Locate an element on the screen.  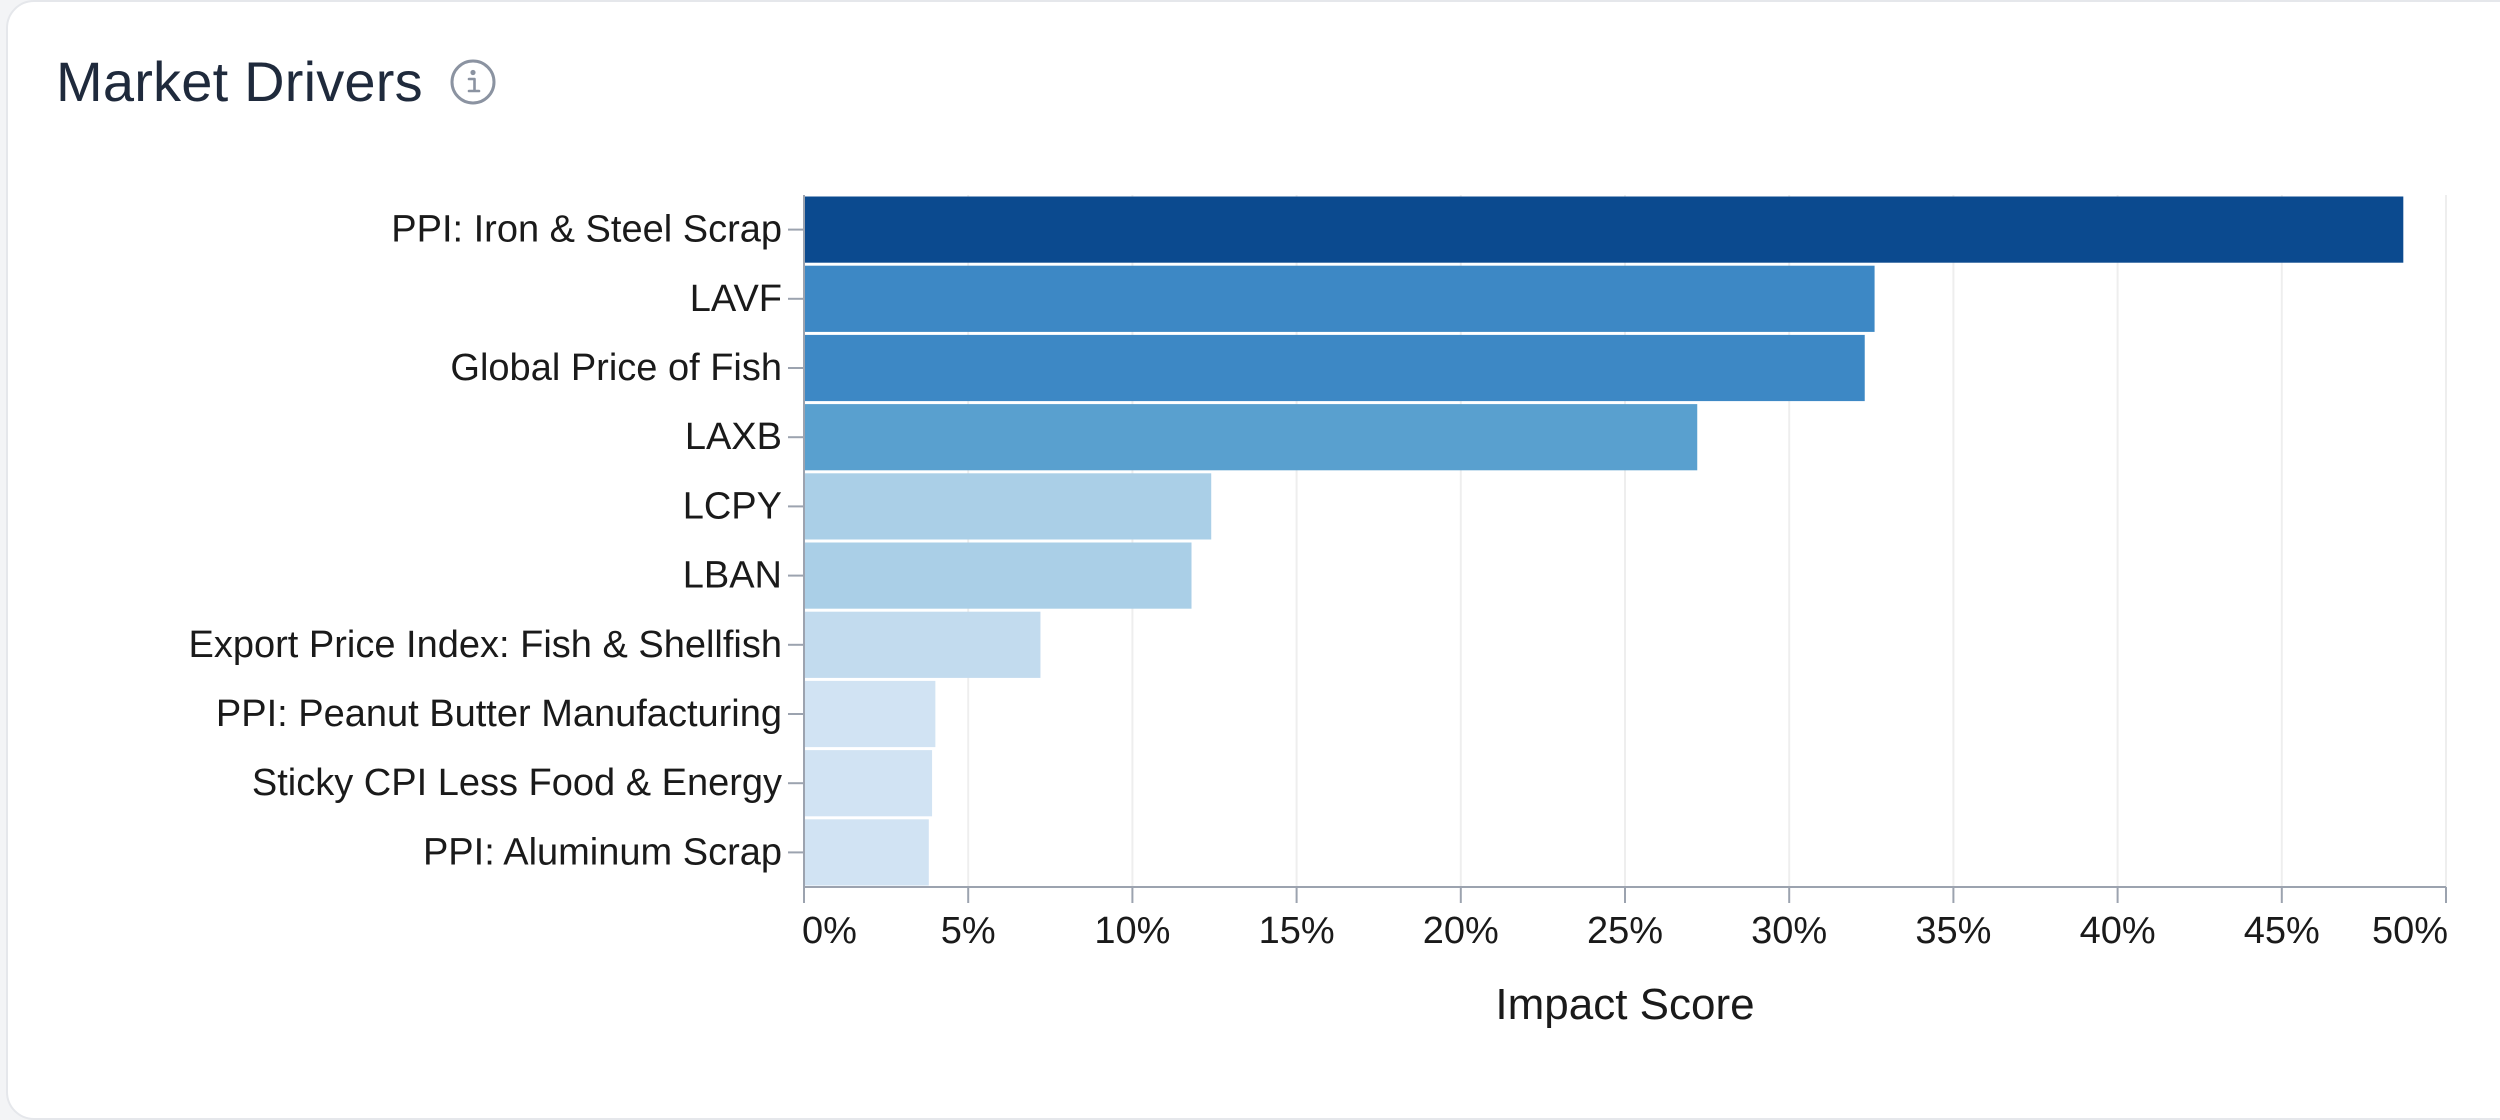
x-tick-label: 0% is located at coordinates (829, 931).